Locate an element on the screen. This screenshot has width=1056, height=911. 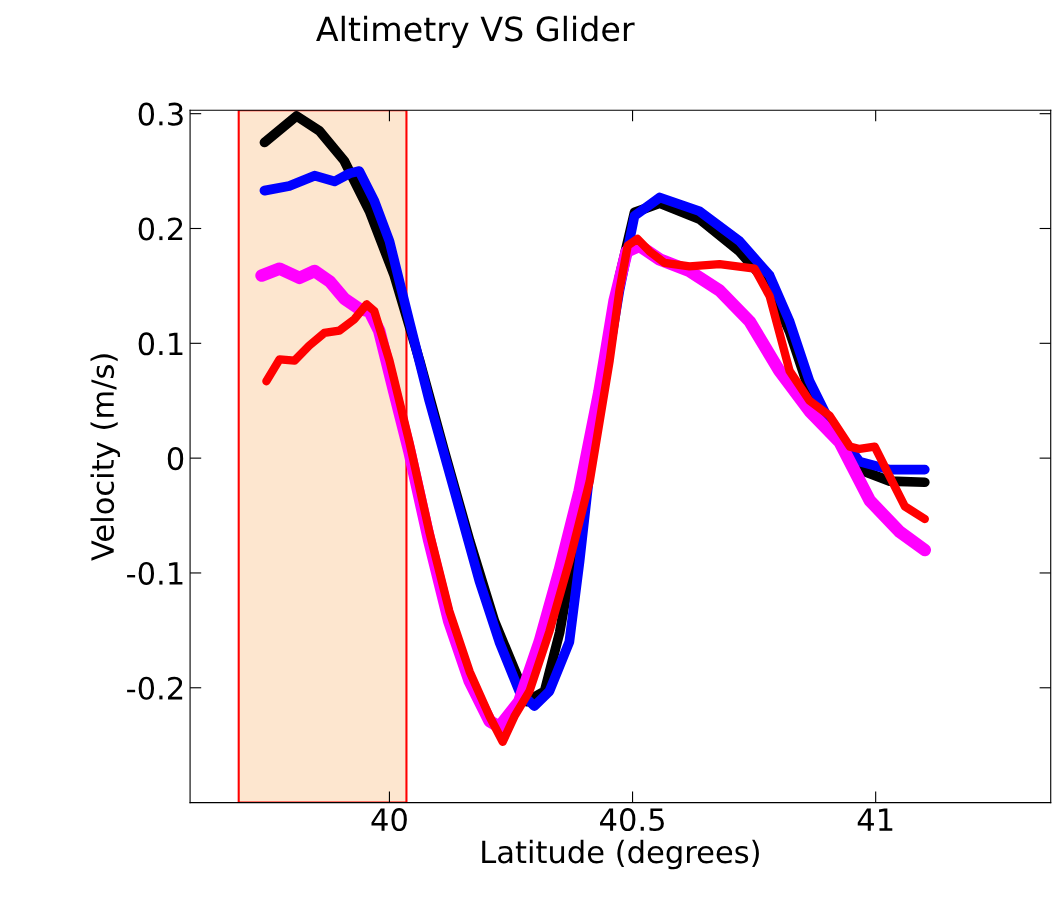
y-tick-label: -0.2 is located at coordinates (155, 688).